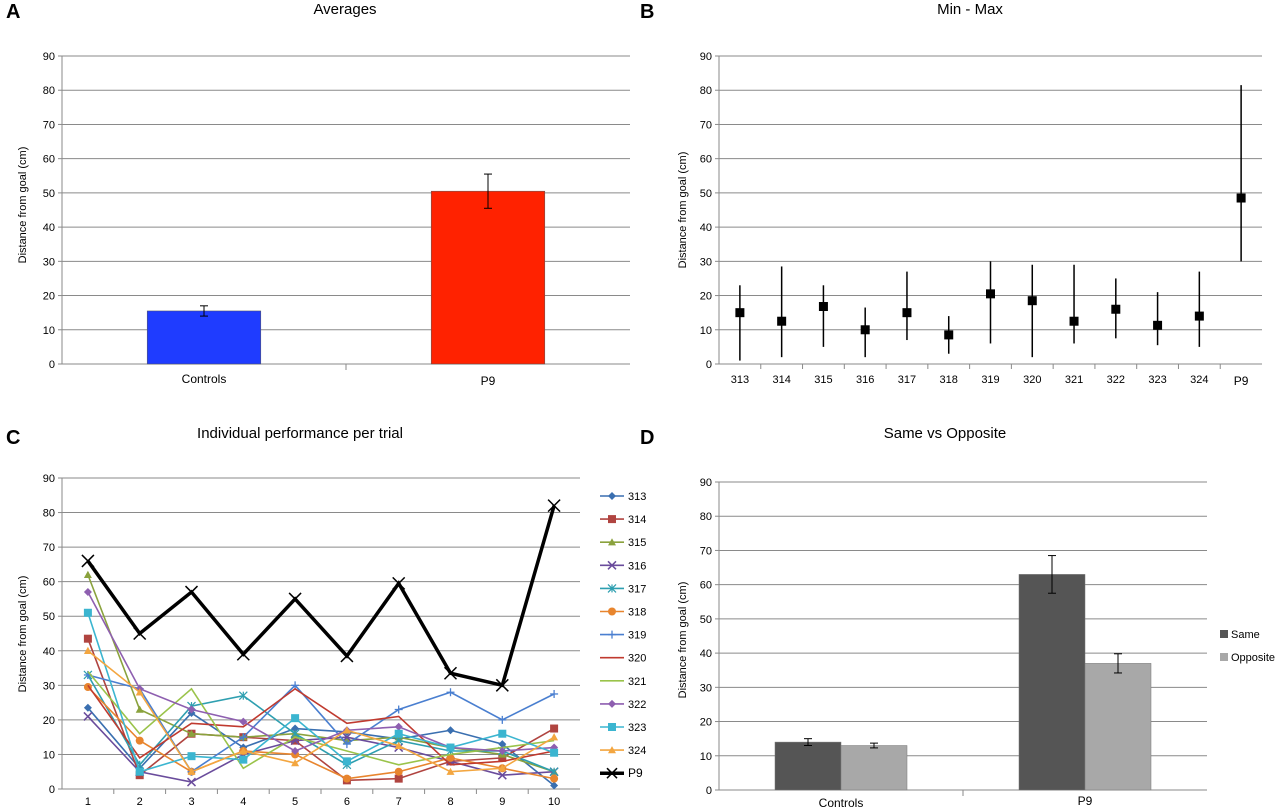 The image size is (1276, 811). What do you see at coordinates (637, 543) in the screenshot?
I see `legend-label: 315` at bounding box center [637, 543].